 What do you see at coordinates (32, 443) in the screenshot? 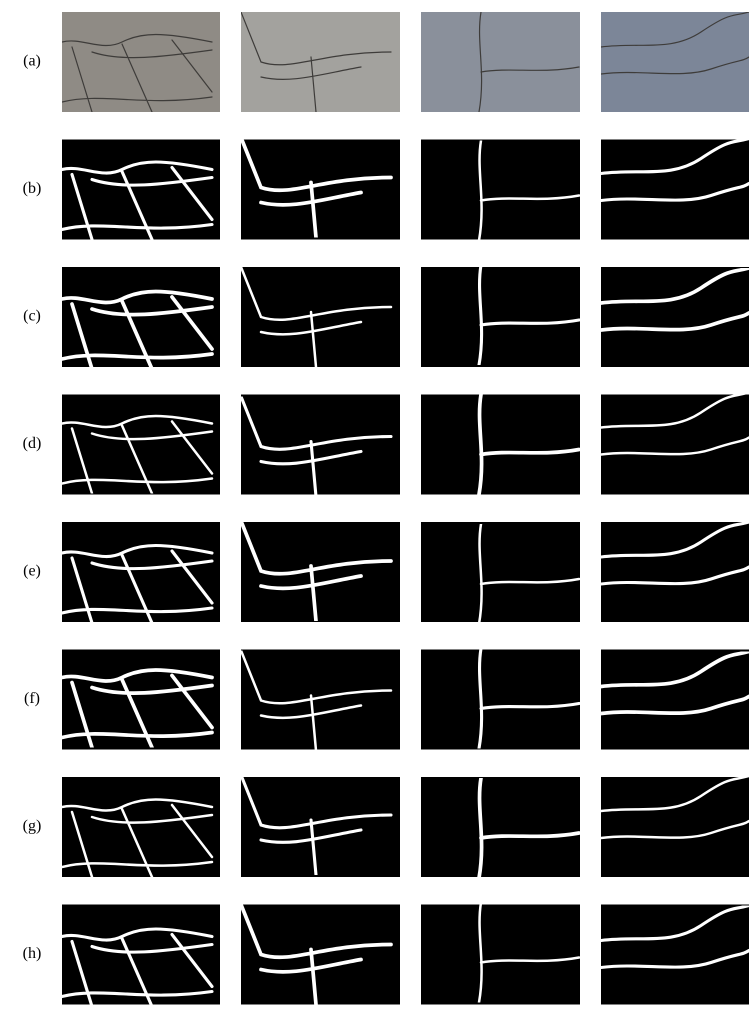
I see `row-label: (d)` at bounding box center [32, 443].